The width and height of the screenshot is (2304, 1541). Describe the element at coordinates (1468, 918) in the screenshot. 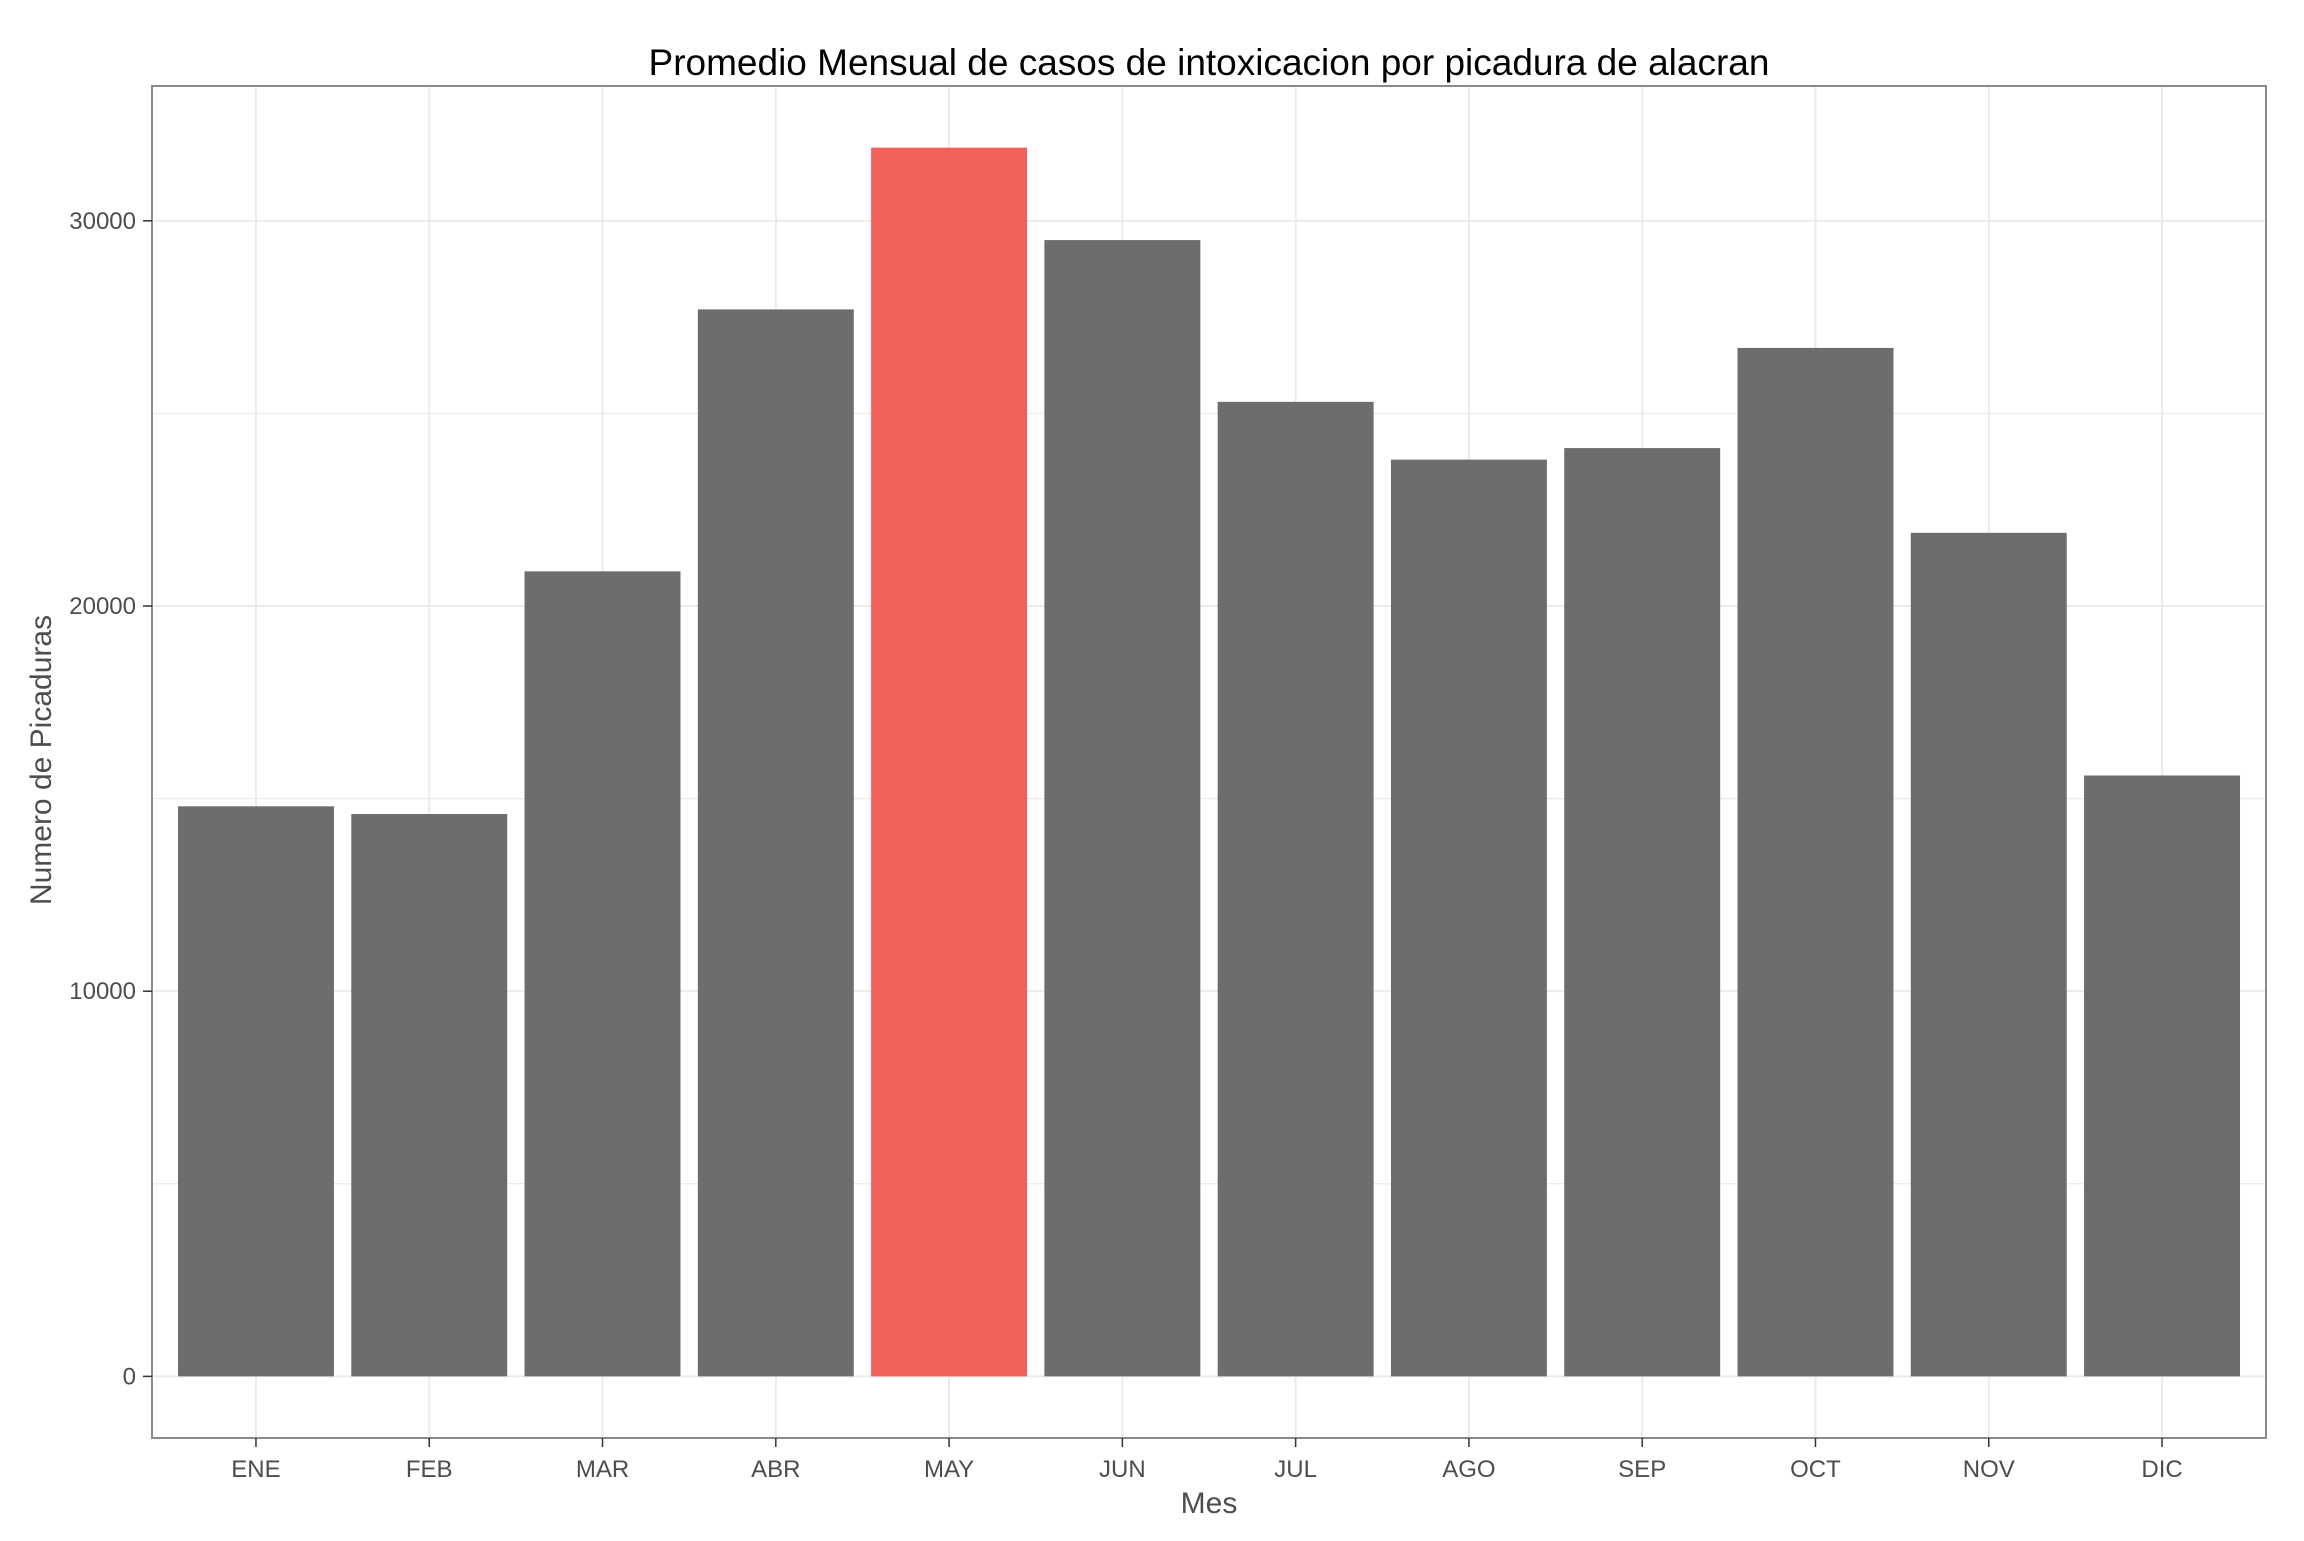

I see `bar-ago` at that location.